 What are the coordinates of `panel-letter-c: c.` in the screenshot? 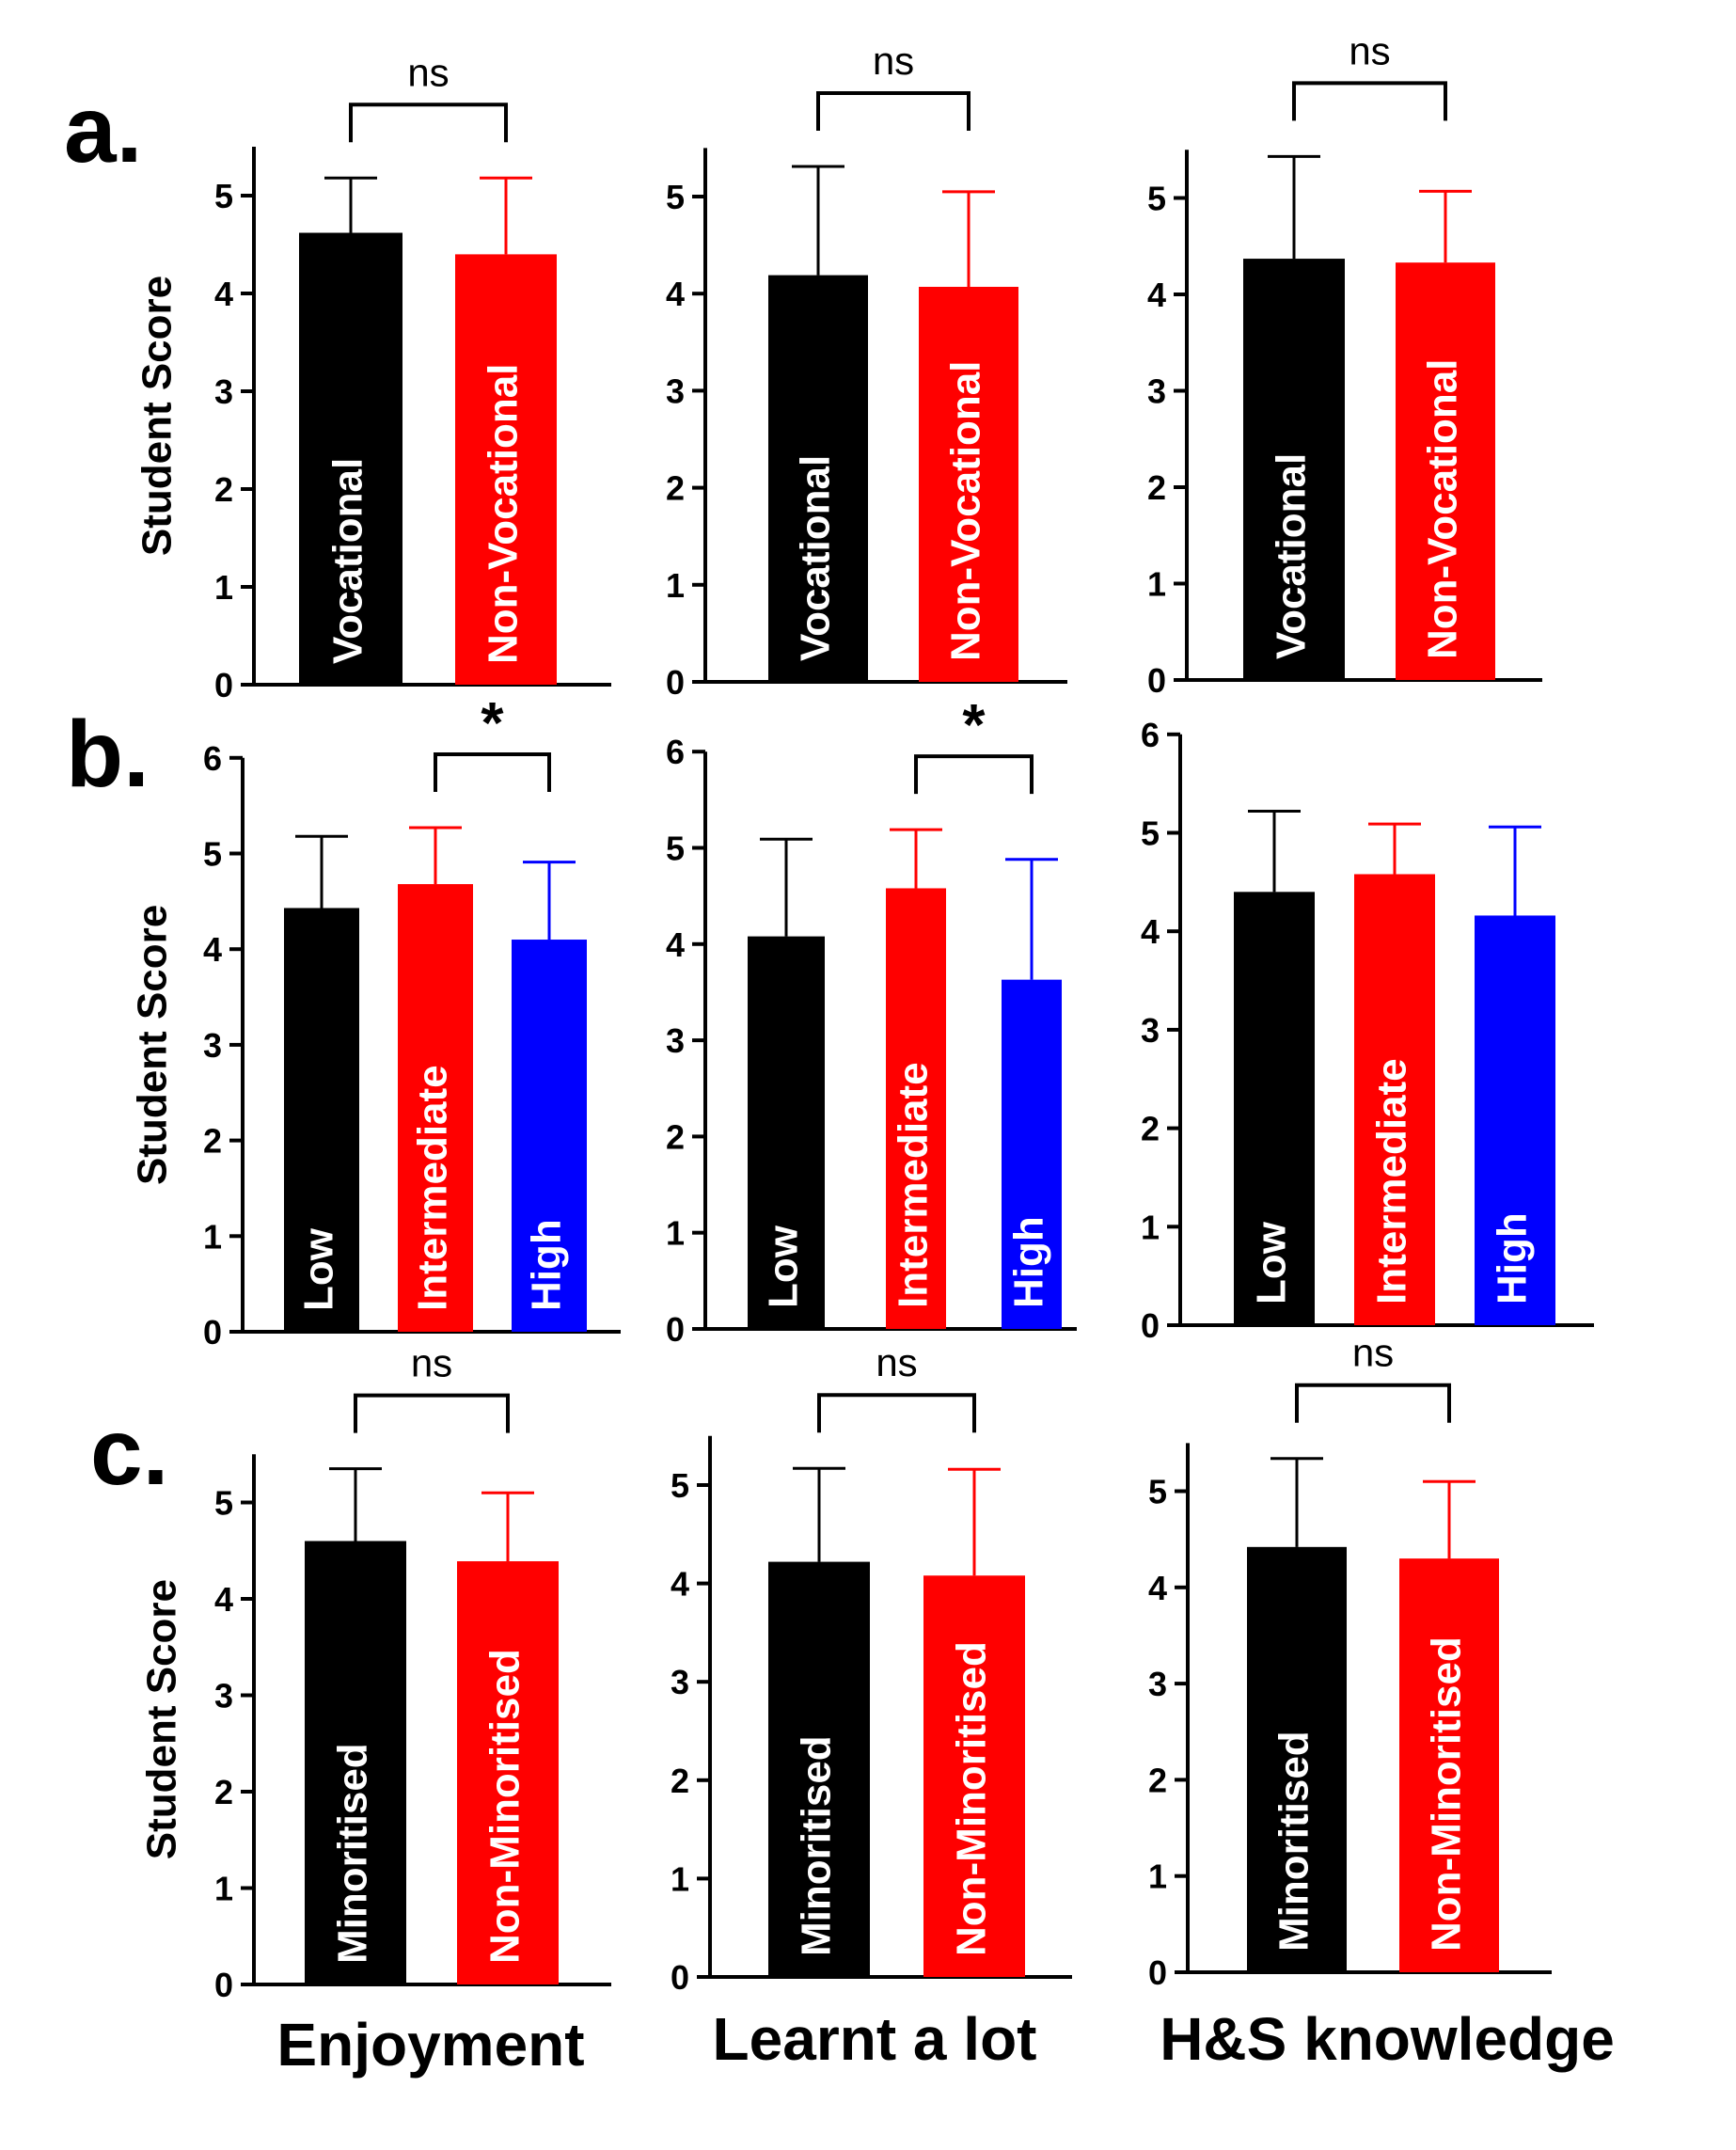 It's located at (129, 1452).